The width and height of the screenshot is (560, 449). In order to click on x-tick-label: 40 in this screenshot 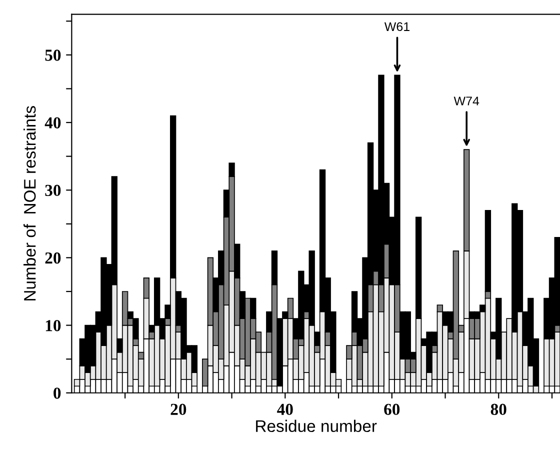, I will do `click(285, 410)`.